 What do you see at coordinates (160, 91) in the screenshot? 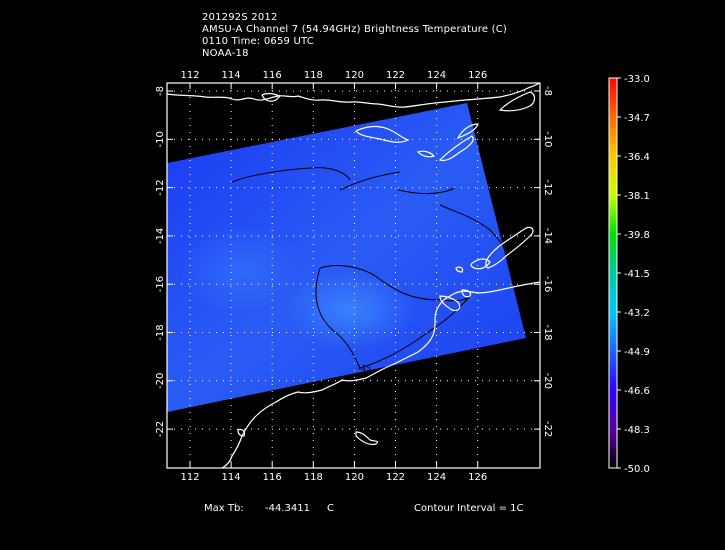
I see `lat-tick-label-left: -8` at bounding box center [160, 91].